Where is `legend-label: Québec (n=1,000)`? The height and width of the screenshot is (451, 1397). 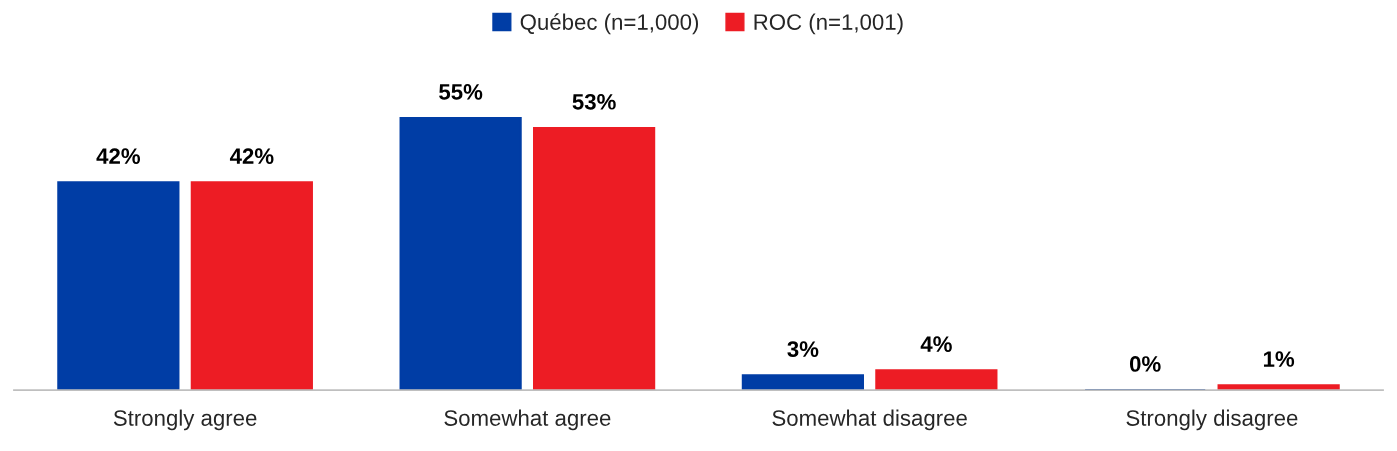
legend-label: Québec (n=1,000) is located at coordinates (609, 24).